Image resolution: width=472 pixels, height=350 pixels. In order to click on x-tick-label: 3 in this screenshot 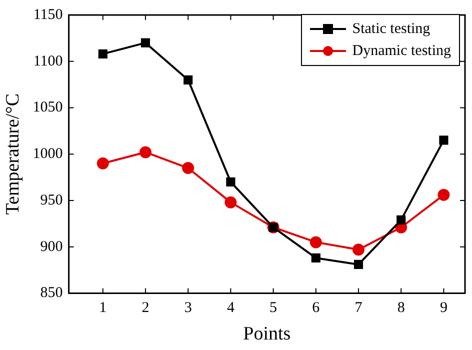, I will do `click(188, 308)`.